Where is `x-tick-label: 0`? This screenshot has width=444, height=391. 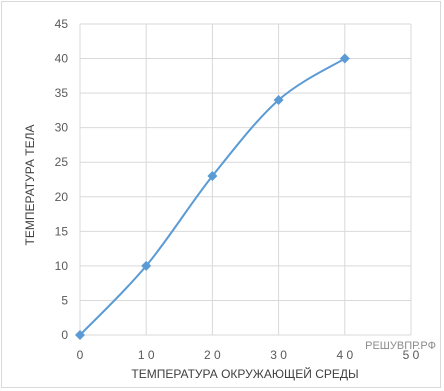 x-tick-label: 0 is located at coordinates (80, 355).